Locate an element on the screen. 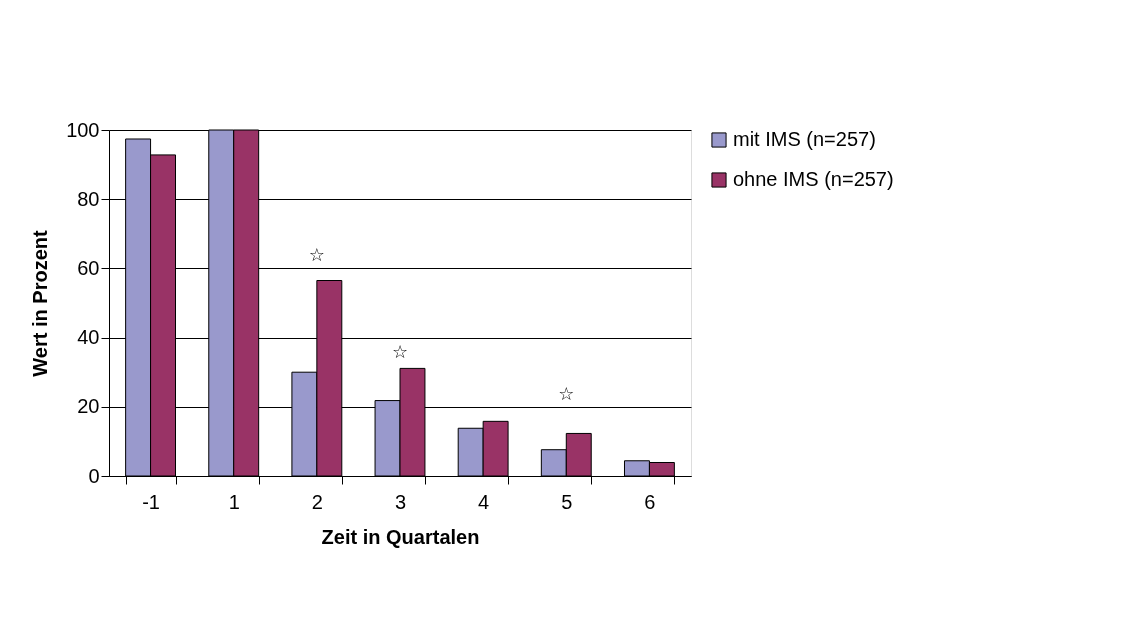 Image resolution: width=1142 pixels, height=619 pixels. legend-label: mit IMS (n=257) is located at coordinates (804, 139).